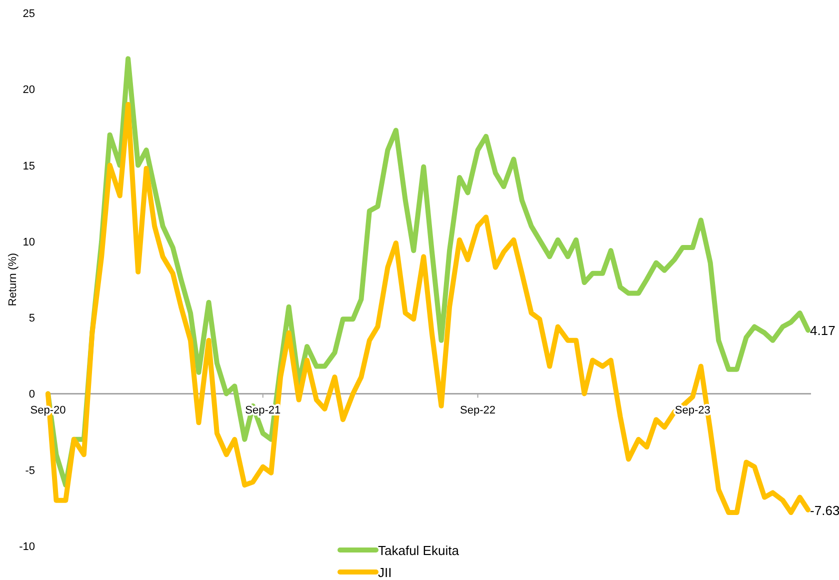 The width and height of the screenshot is (839, 580). What do you see at coordinates (28, 166) in the screenshot?
I see `y-tick-label: 15` at bounding box center [28, 166].